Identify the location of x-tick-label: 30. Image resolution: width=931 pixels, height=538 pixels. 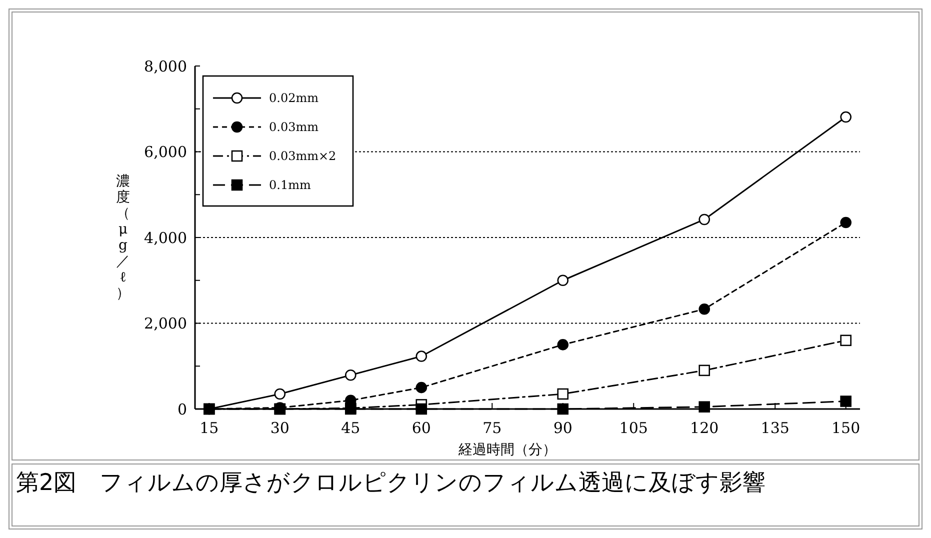
(280, 428).